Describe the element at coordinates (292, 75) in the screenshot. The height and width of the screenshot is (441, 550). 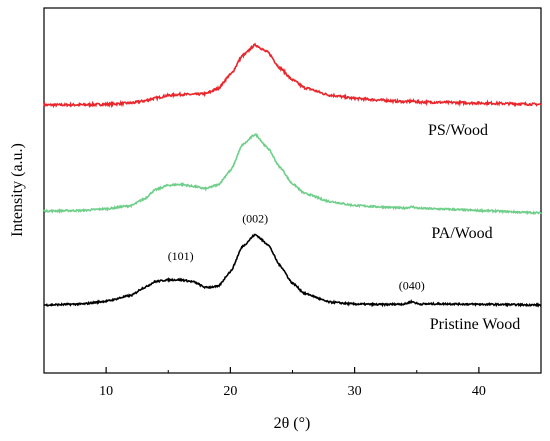
I see `series-line-ps-wood` at that location.